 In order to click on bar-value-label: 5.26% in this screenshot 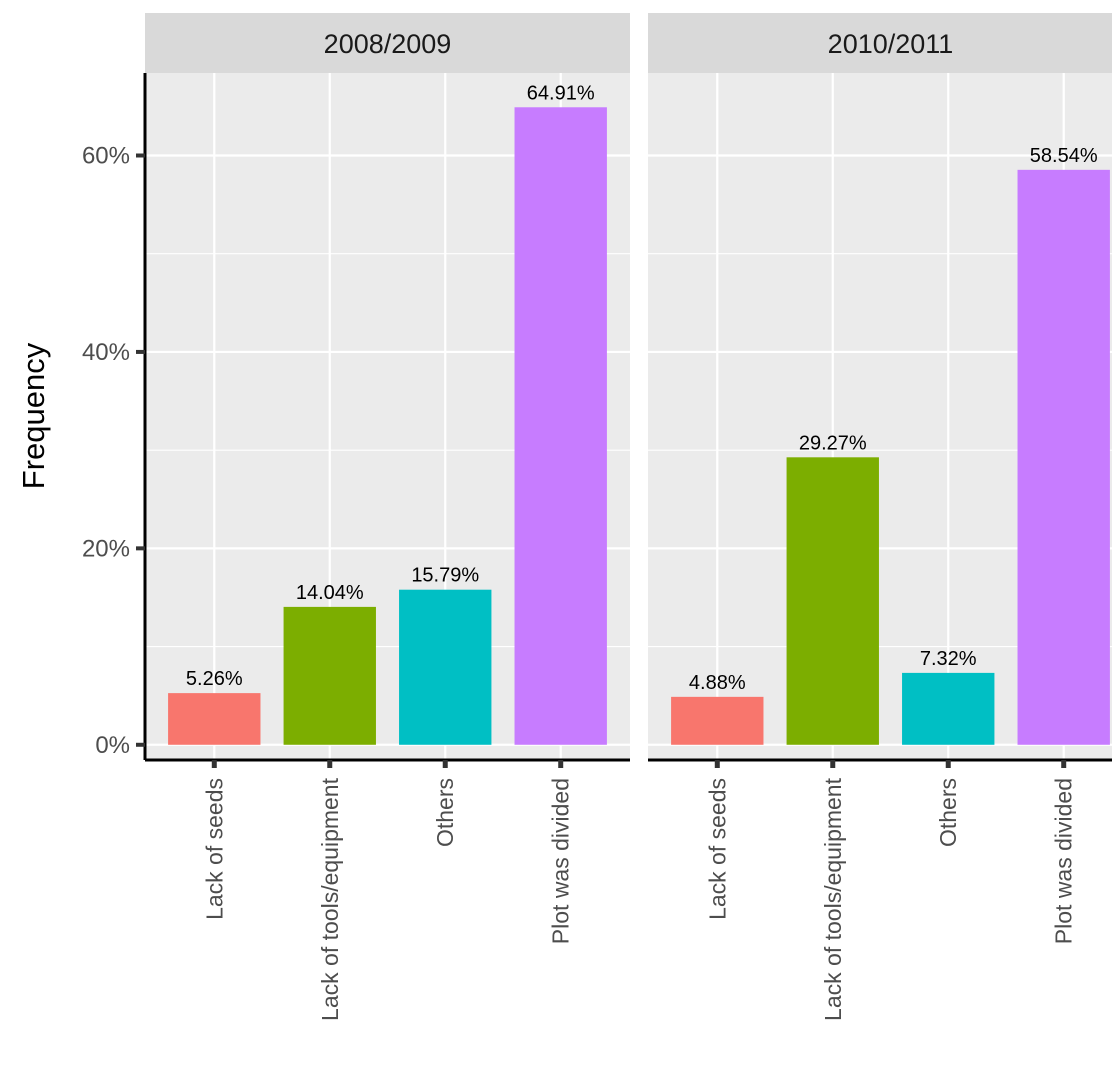, I will do `click(214, 679)`.